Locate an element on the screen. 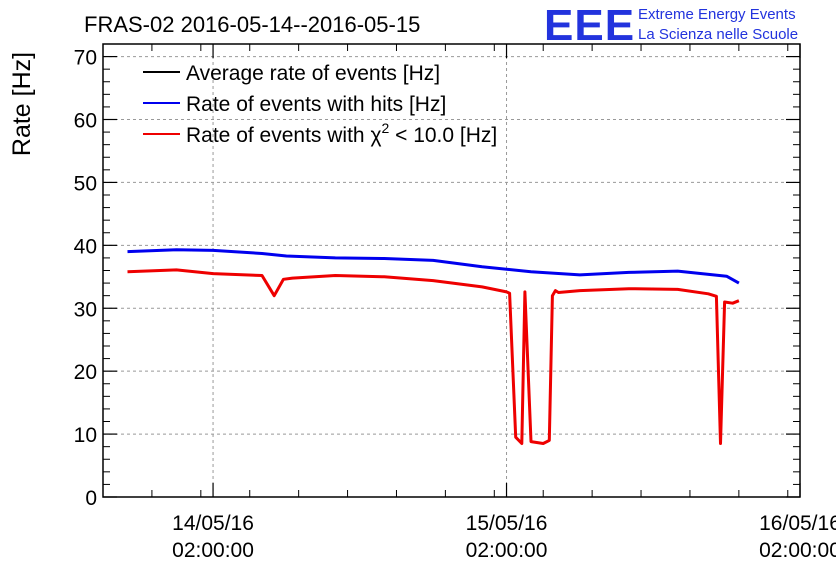  y-axis-label: Rate [Hz] is located at coordinates (22, 104).